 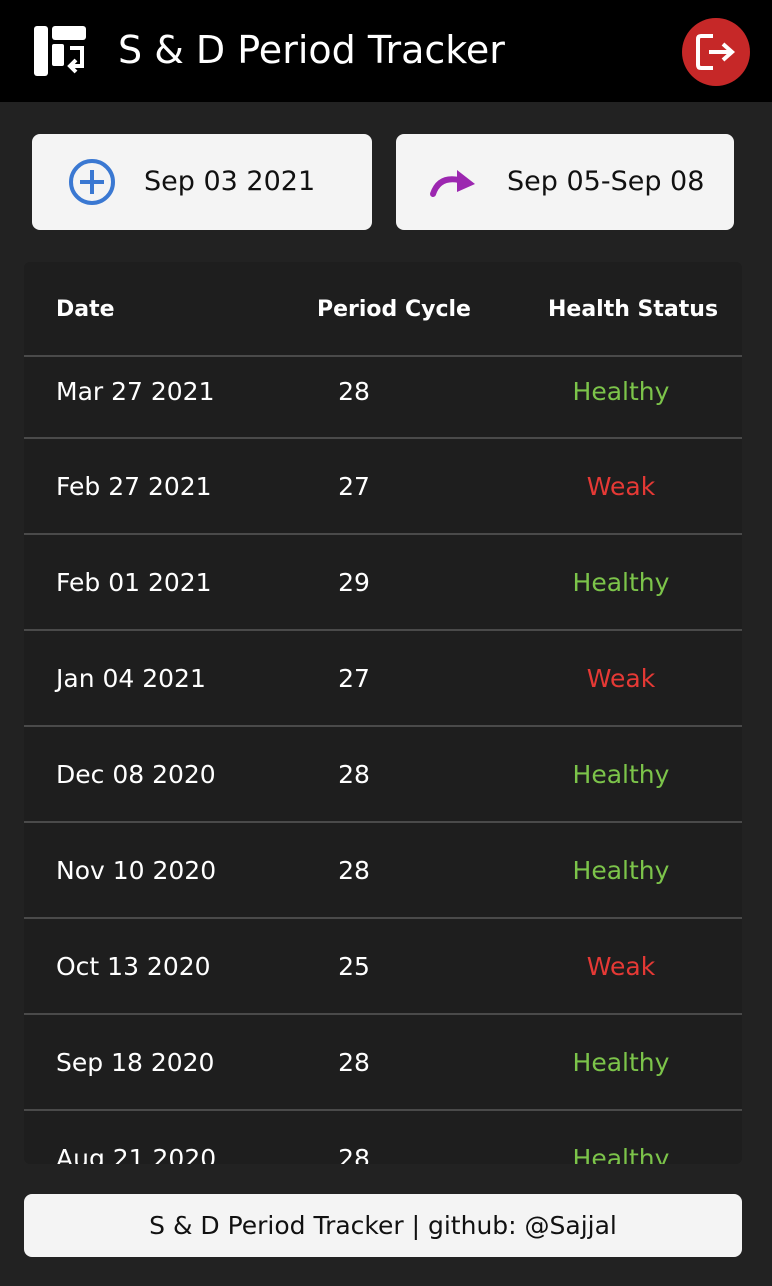 I want to click on column-header-period-cycle: Period Cycle, so click(x=394, y=309).